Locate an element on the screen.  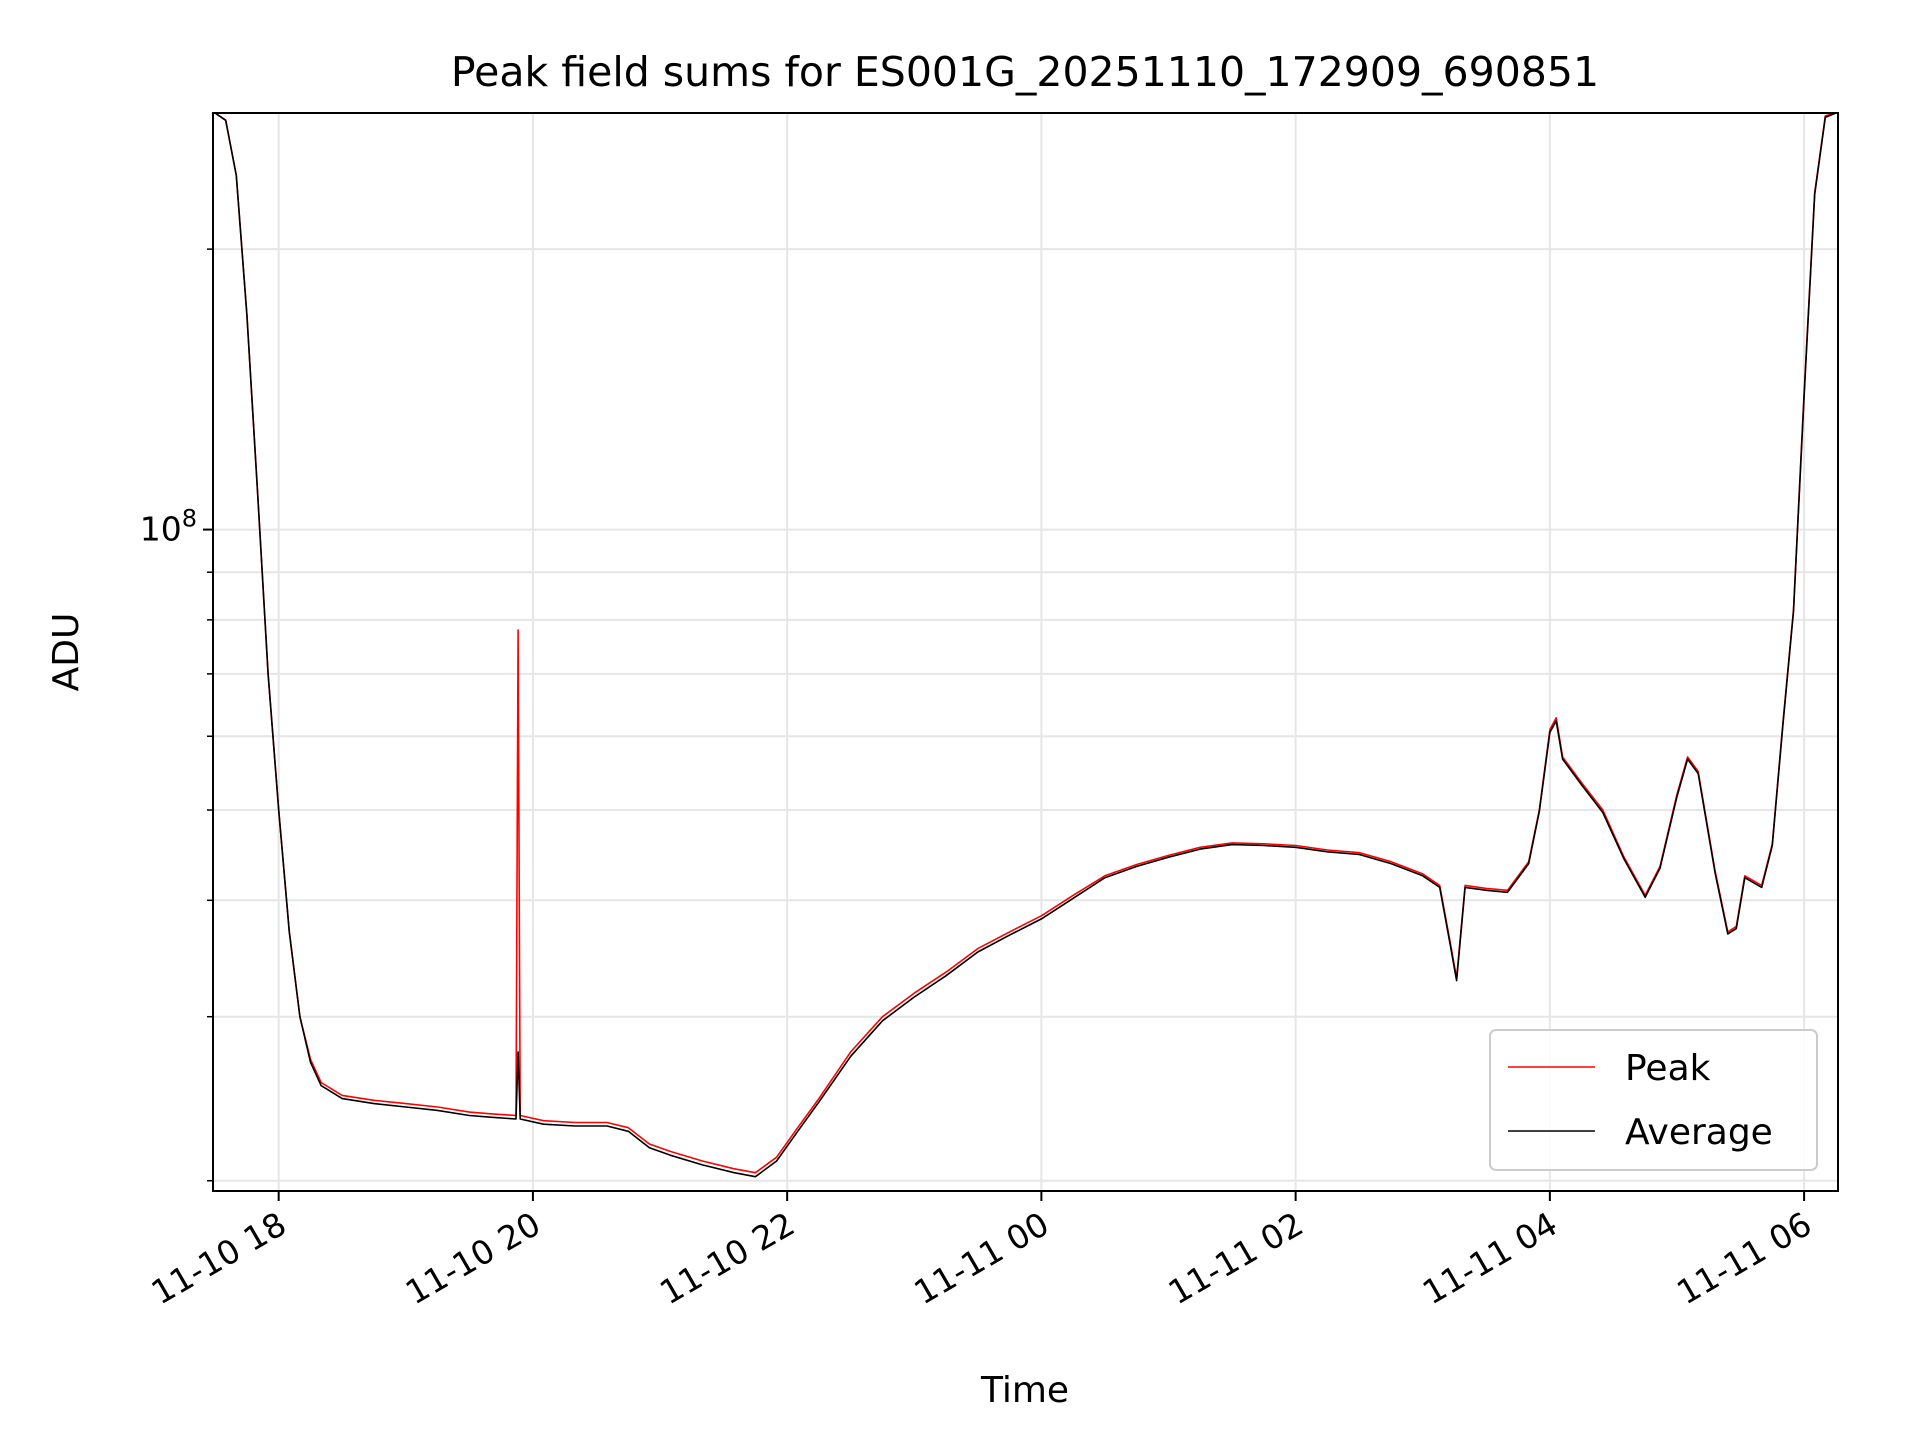
legend-label-peak: Peak is located at coordinates (1668, 1068).